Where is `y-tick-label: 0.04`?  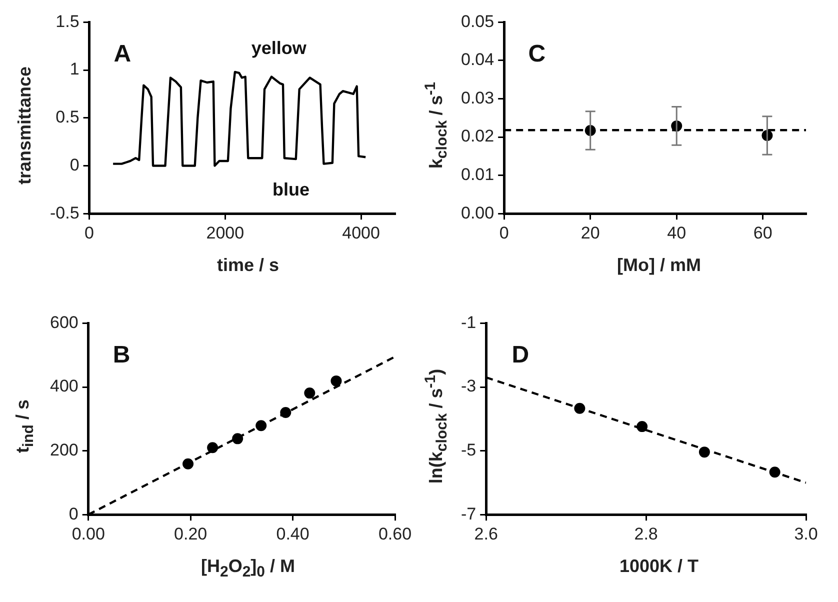 y-tick-label: 0.04 is located at coordinates (477, 60).